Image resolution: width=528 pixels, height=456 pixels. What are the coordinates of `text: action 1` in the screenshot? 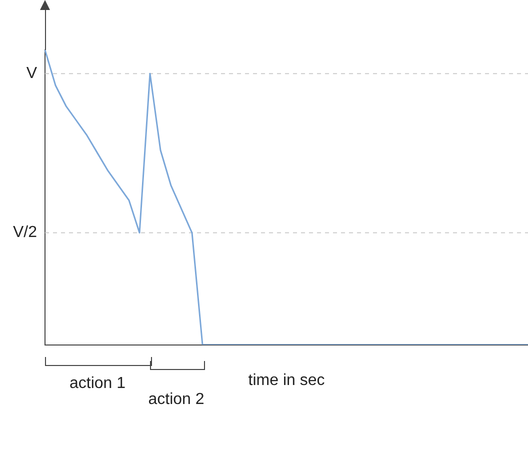 It's located at (97, 383).